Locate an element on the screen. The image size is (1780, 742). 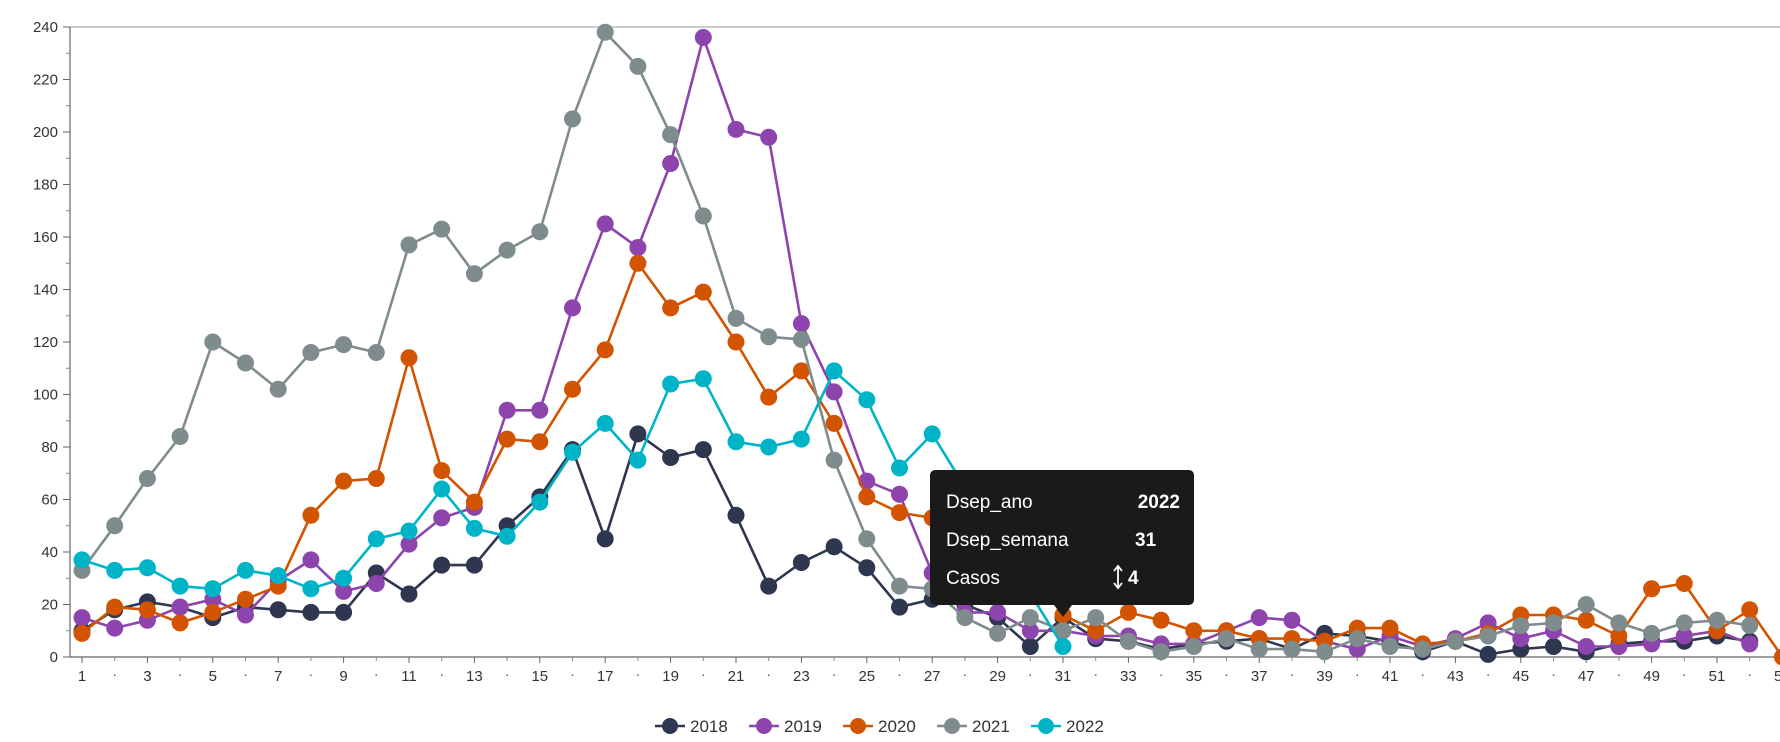
y-tick-label: 40 is located at coordinates (49, 552).